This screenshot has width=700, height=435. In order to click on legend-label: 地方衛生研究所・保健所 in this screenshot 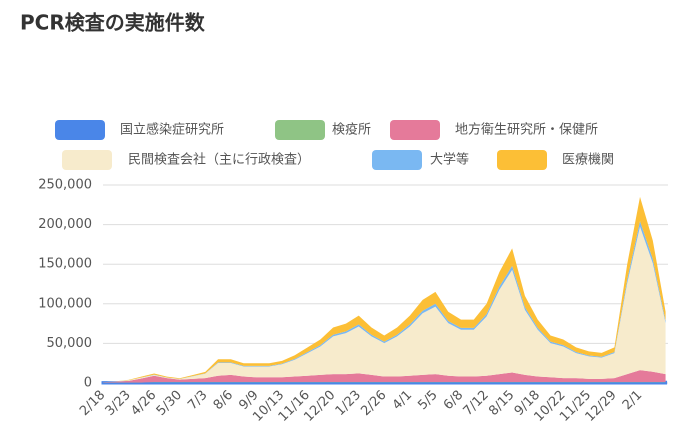, I will do `click(526, 130)`.